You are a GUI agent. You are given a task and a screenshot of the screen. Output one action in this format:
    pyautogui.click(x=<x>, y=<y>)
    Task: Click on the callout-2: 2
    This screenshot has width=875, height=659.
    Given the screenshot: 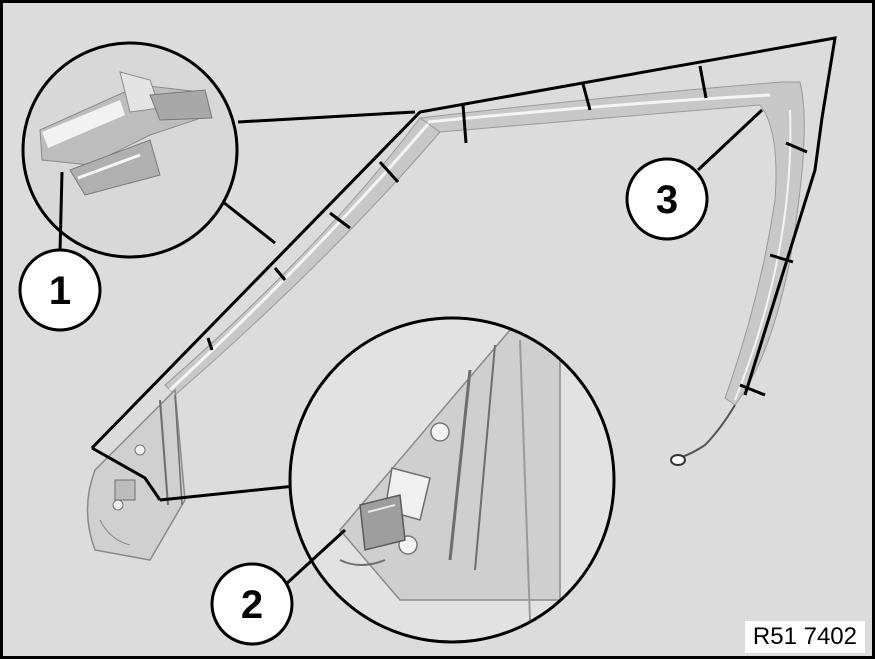 What is the action you would take?
    pyautogui.click(x=278, y=587)
    